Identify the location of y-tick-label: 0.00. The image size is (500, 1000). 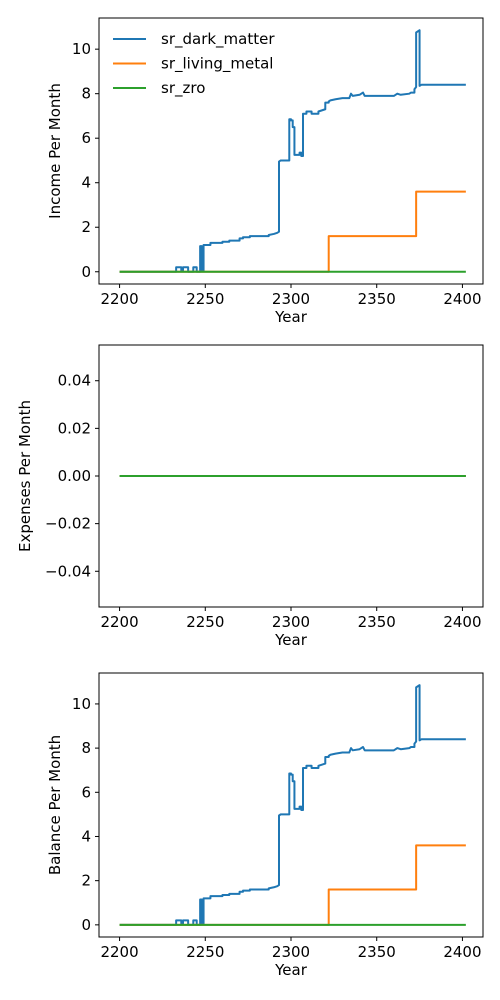
(74, 476).